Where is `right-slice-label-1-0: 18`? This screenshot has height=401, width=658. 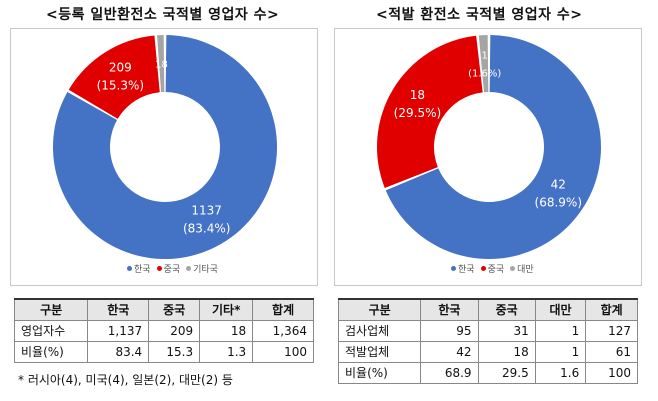 right-slice-label-1-0: 18 is located at coordinates (417, 95).